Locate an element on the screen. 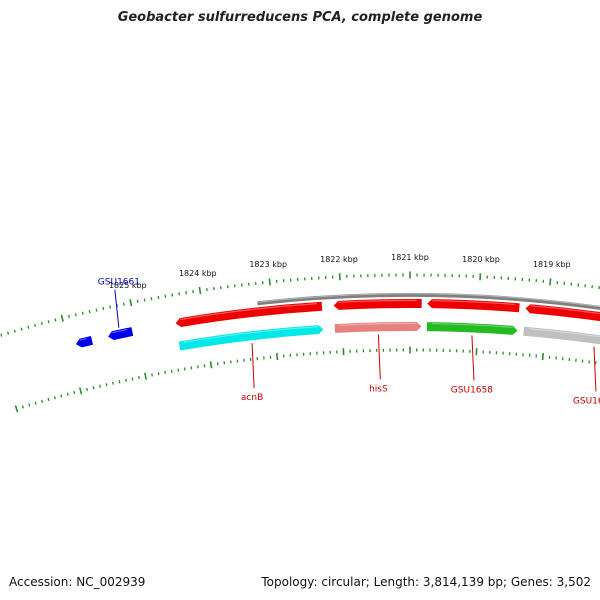  gene-GSU1658-outer is located at coordinates (473, 306).